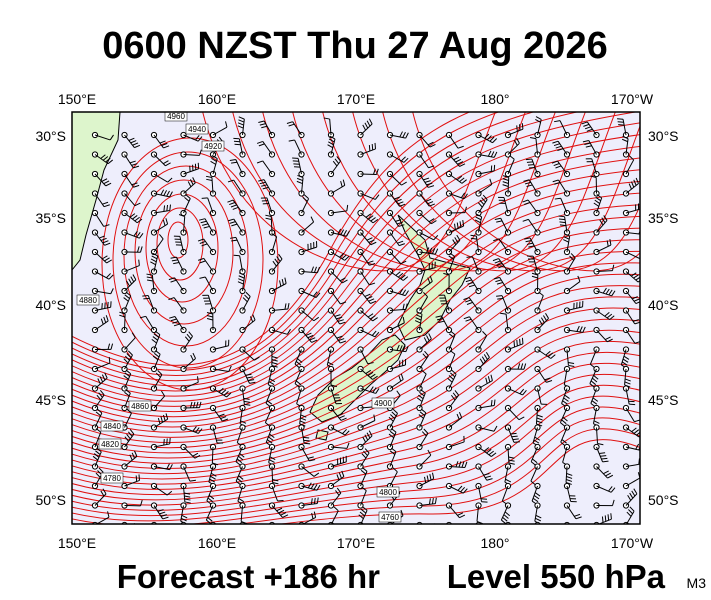  What do you see at coordinates (124, 522) in the screenshot?
I see `barb-station` at bounding box center [124, 522].